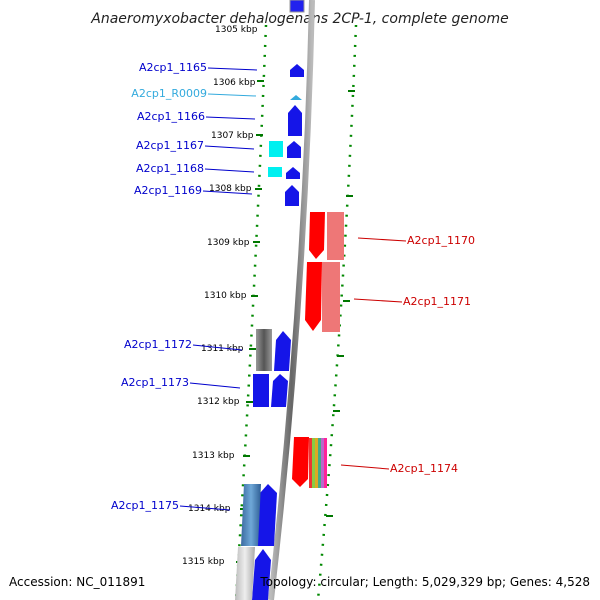  What do you see at coordinates (318, 350) in the screenshot?
I see `reverse-strand-genes` at bounding box center [318, 350].